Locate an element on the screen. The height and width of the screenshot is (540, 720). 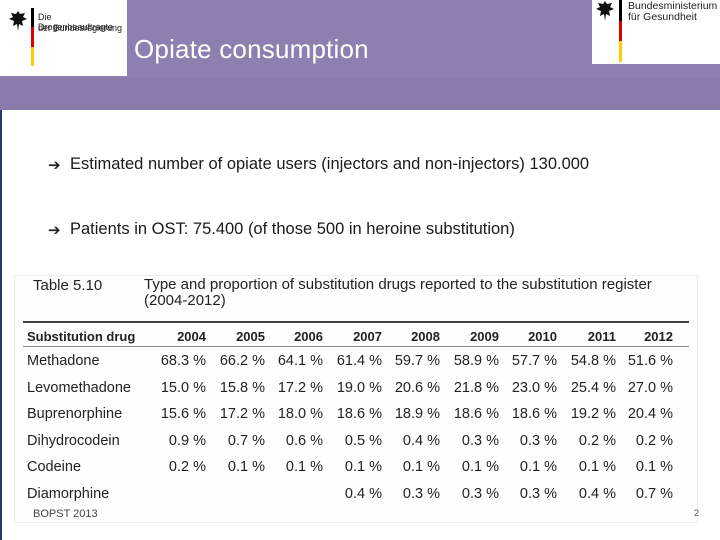
logo-text-line-1: Bundesministerium is located at coordinates (673, 6).